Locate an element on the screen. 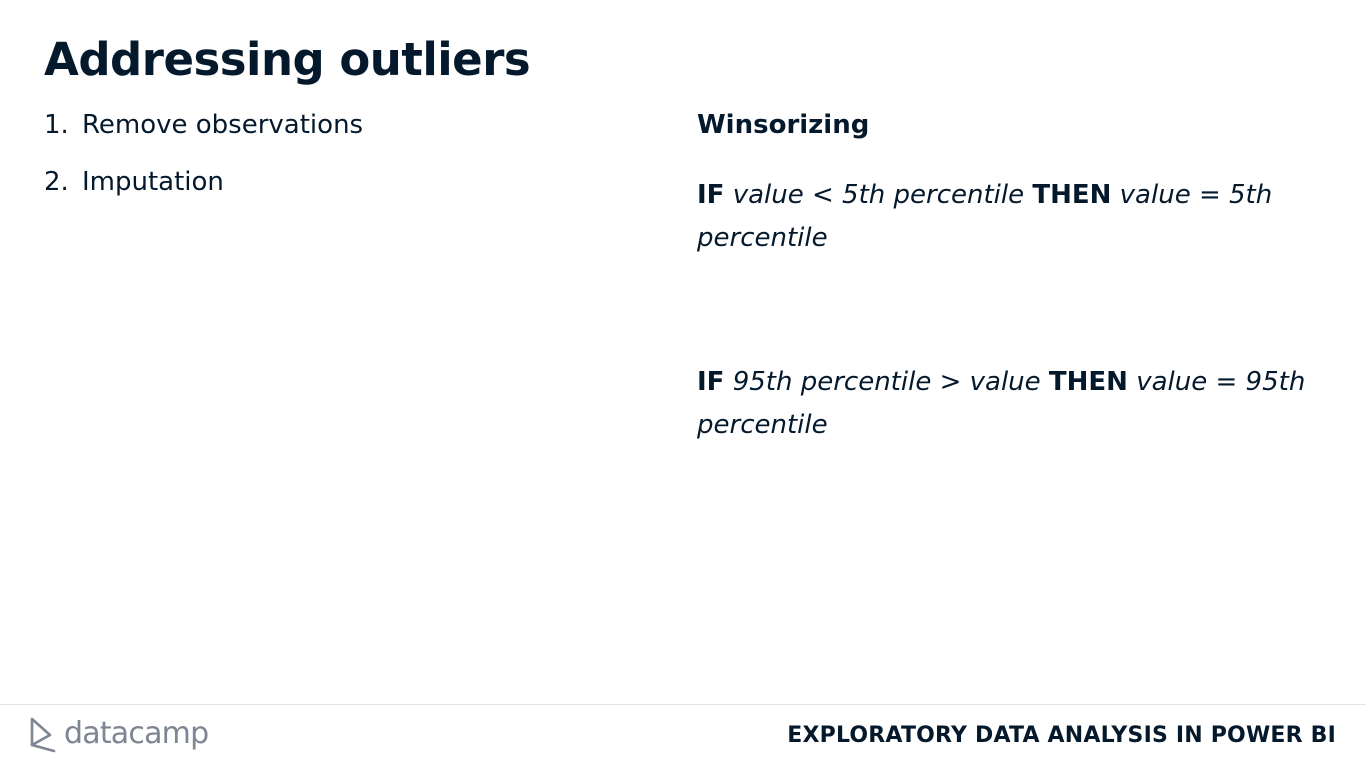 This screenshot has height=768, width=1366. datacamp-logo-icon is located at coordinates (43, 735).